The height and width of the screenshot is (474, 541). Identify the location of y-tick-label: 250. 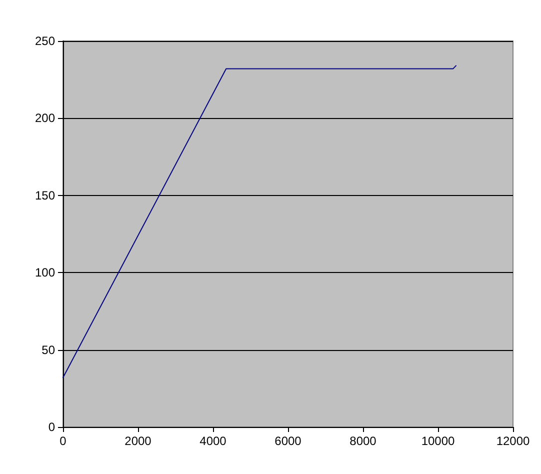
(45, 41).